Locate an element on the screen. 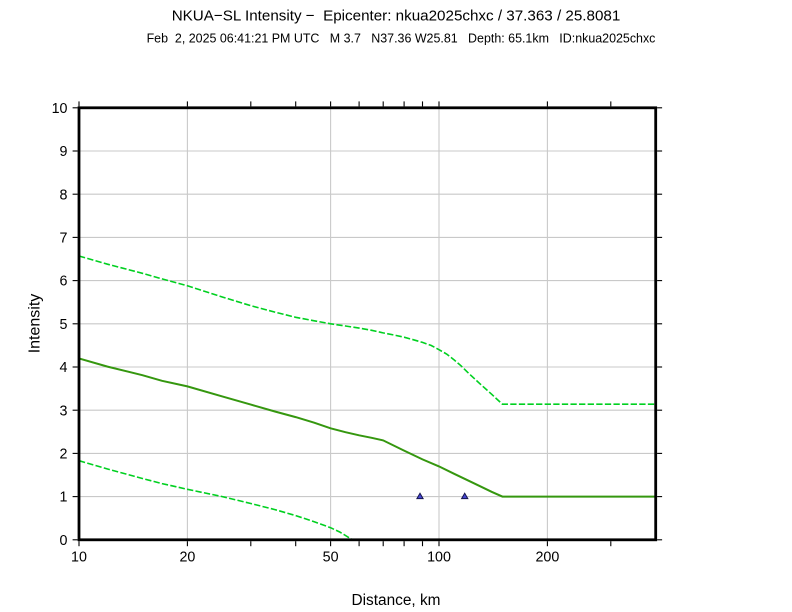 The image size is (792, 612). svg-text: 8 is located at coordinates (64, 195).